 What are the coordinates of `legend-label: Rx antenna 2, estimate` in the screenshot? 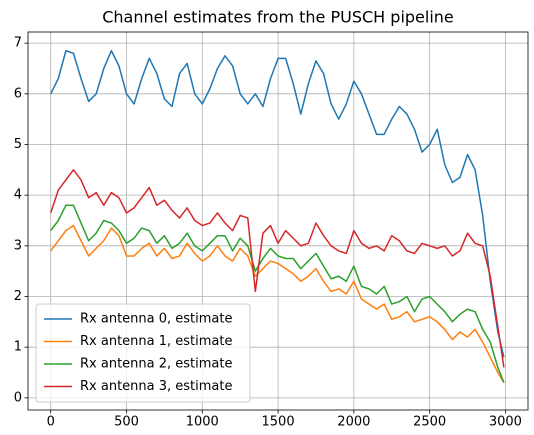 It's located at (156, 364).